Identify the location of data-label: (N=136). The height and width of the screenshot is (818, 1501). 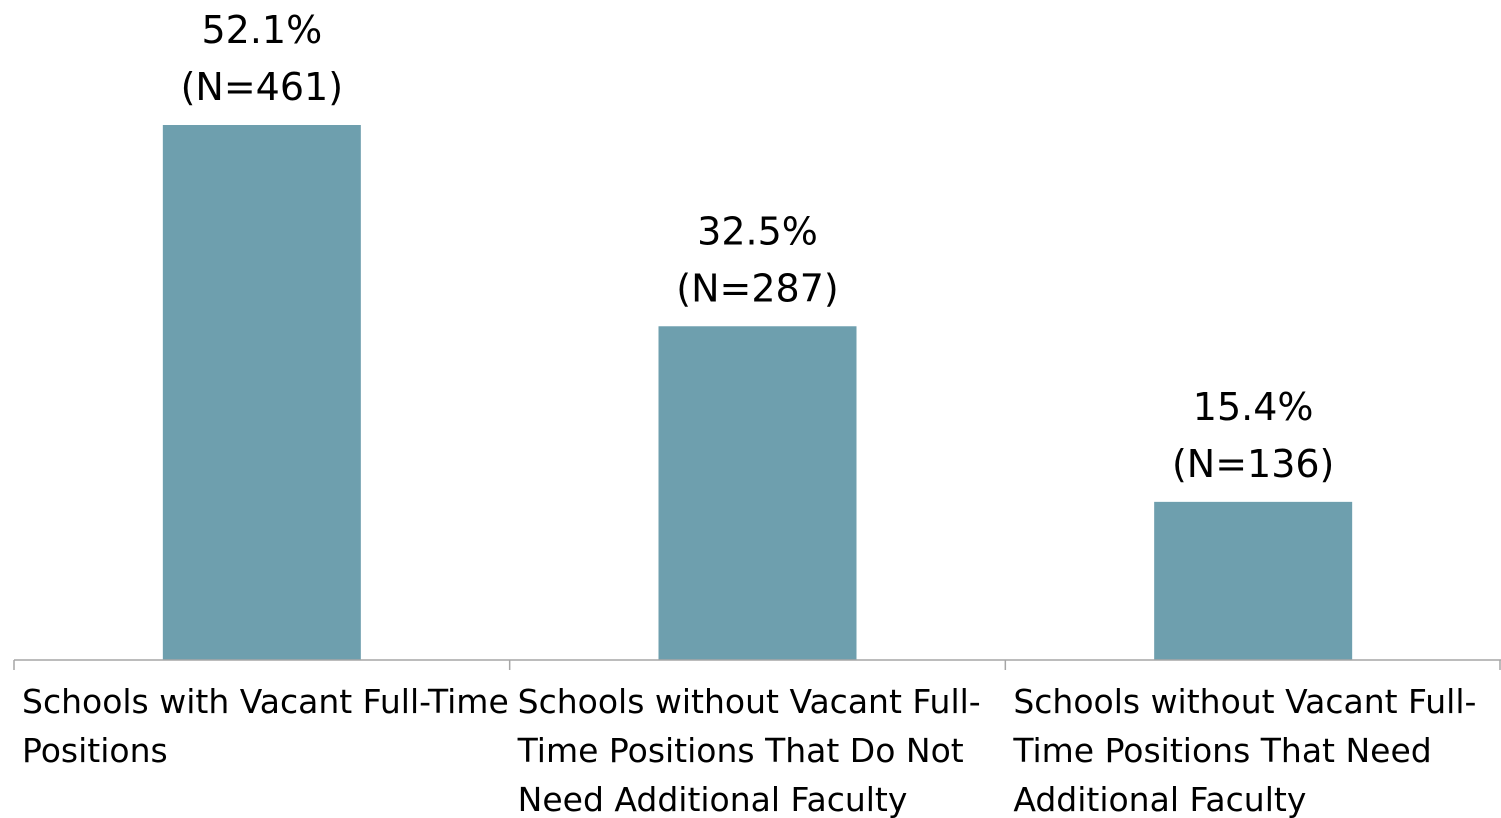
(1253, 464).